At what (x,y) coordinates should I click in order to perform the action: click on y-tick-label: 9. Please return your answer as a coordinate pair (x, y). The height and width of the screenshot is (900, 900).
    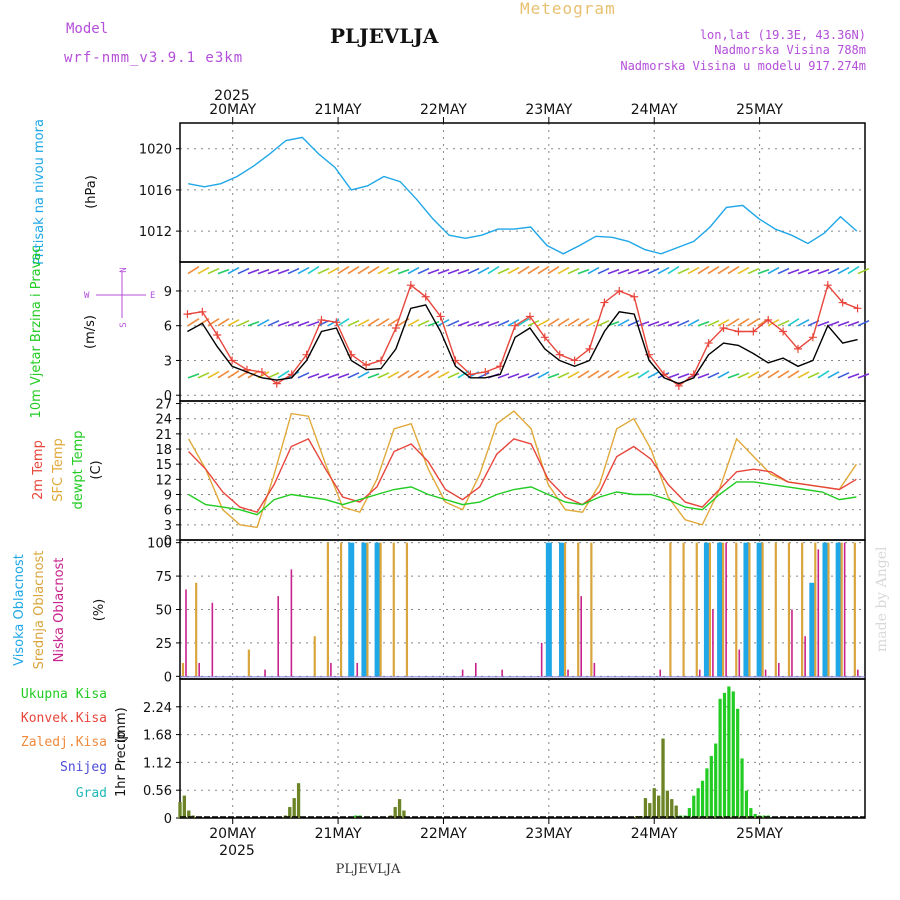
    Looking at the image, I should click on (168, 292).